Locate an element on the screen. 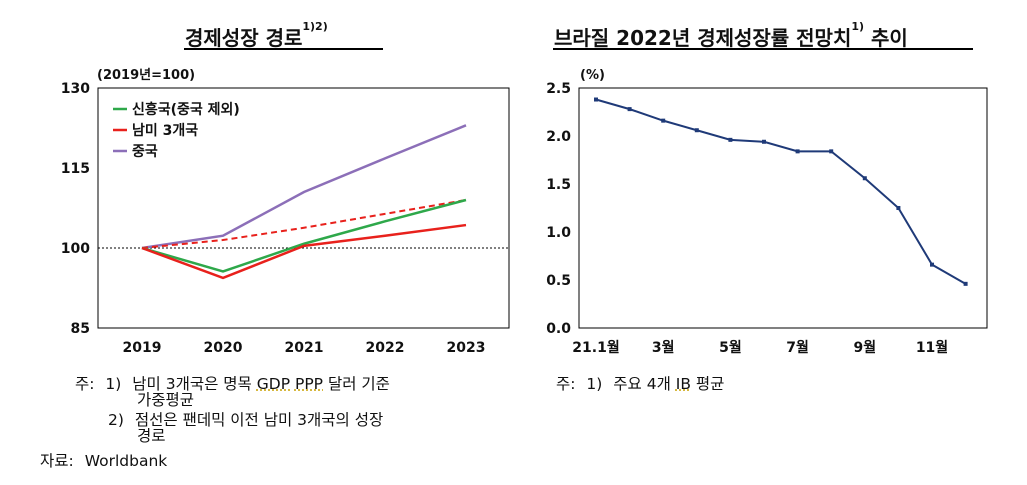 This screenshot has height=485, width=1027. right-note-1-text-a: 주요 4개 is located at coordinates (644, 384).